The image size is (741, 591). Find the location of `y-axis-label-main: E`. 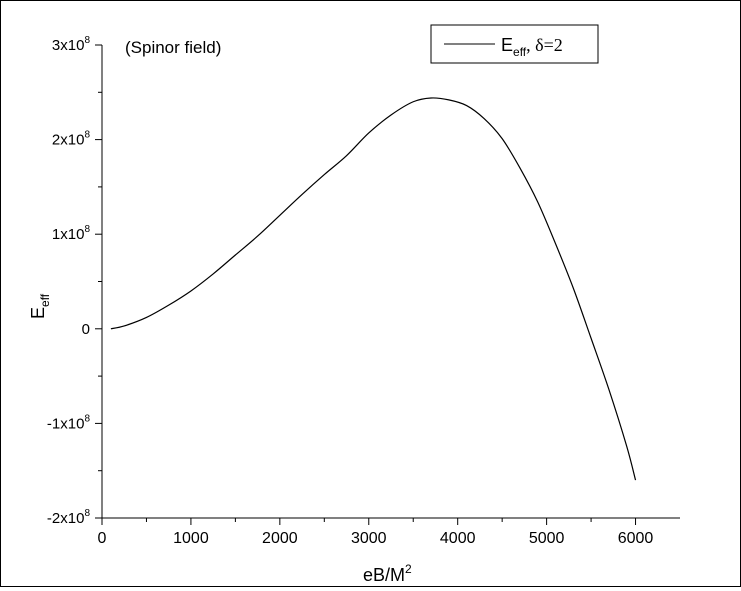

y-axis-label-main: E is located at coordinates (38, 313).